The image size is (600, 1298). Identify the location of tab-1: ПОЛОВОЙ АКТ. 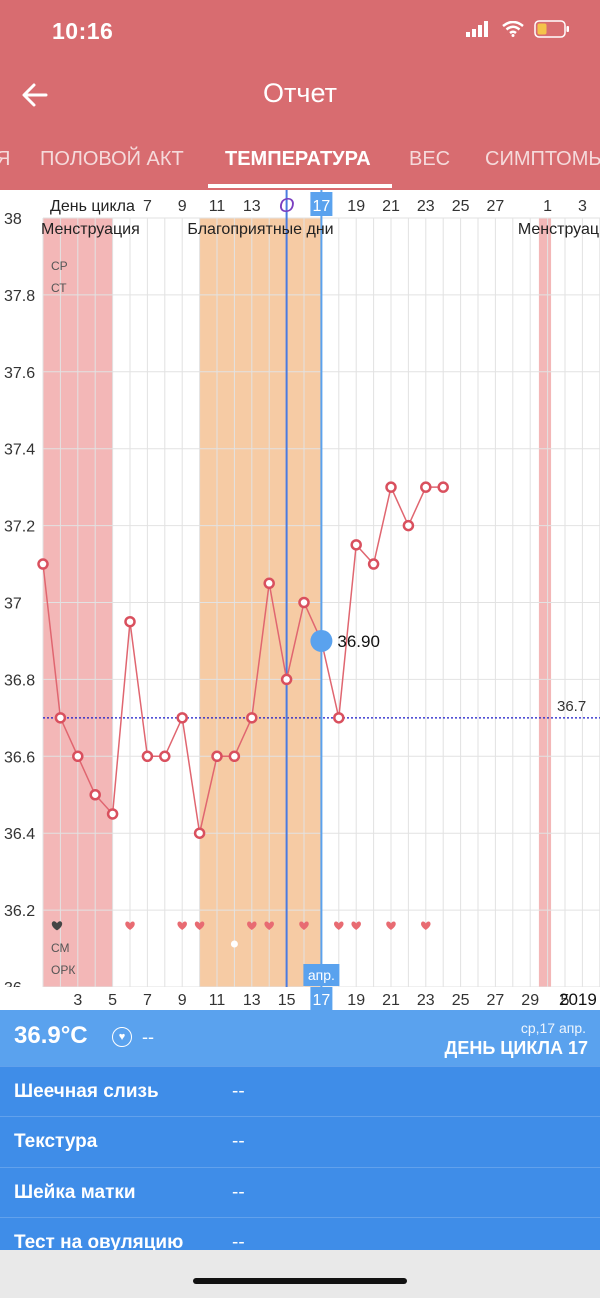
(112, 159).